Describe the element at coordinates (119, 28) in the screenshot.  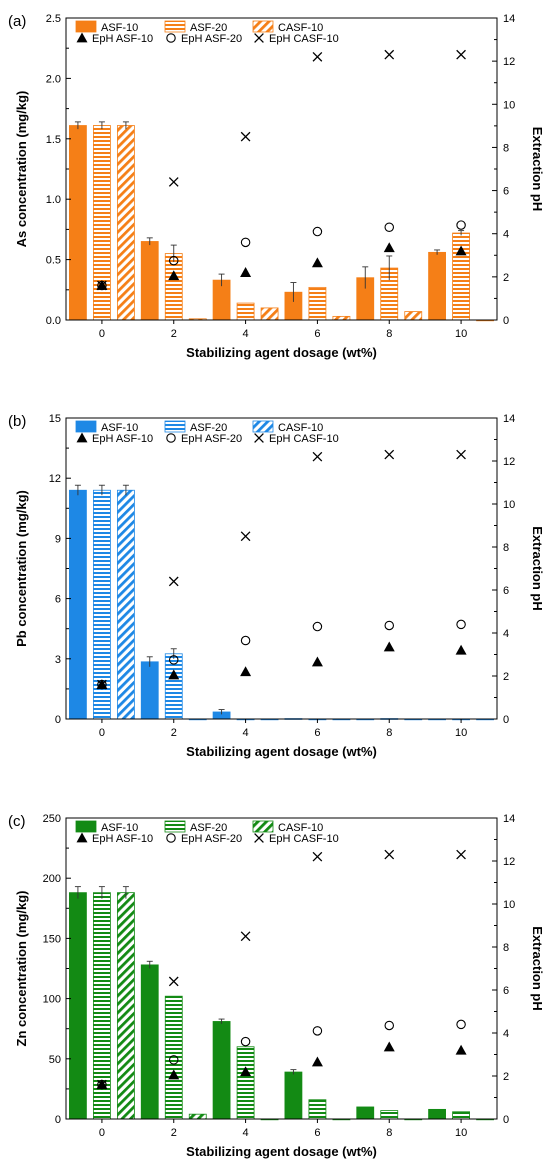
I see `legend-label: ASF-10` at that location.